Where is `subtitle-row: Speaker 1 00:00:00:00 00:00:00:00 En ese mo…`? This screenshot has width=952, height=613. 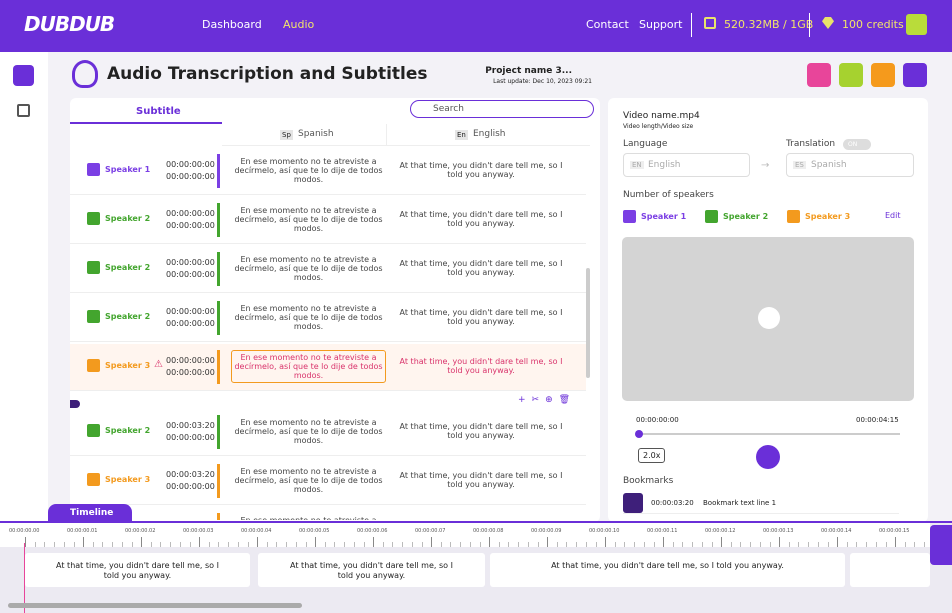
subtitle-row: Speaker 1 00:00:00:00 00:00:00:00 En ese mo… is located at coordinates (328, 171).